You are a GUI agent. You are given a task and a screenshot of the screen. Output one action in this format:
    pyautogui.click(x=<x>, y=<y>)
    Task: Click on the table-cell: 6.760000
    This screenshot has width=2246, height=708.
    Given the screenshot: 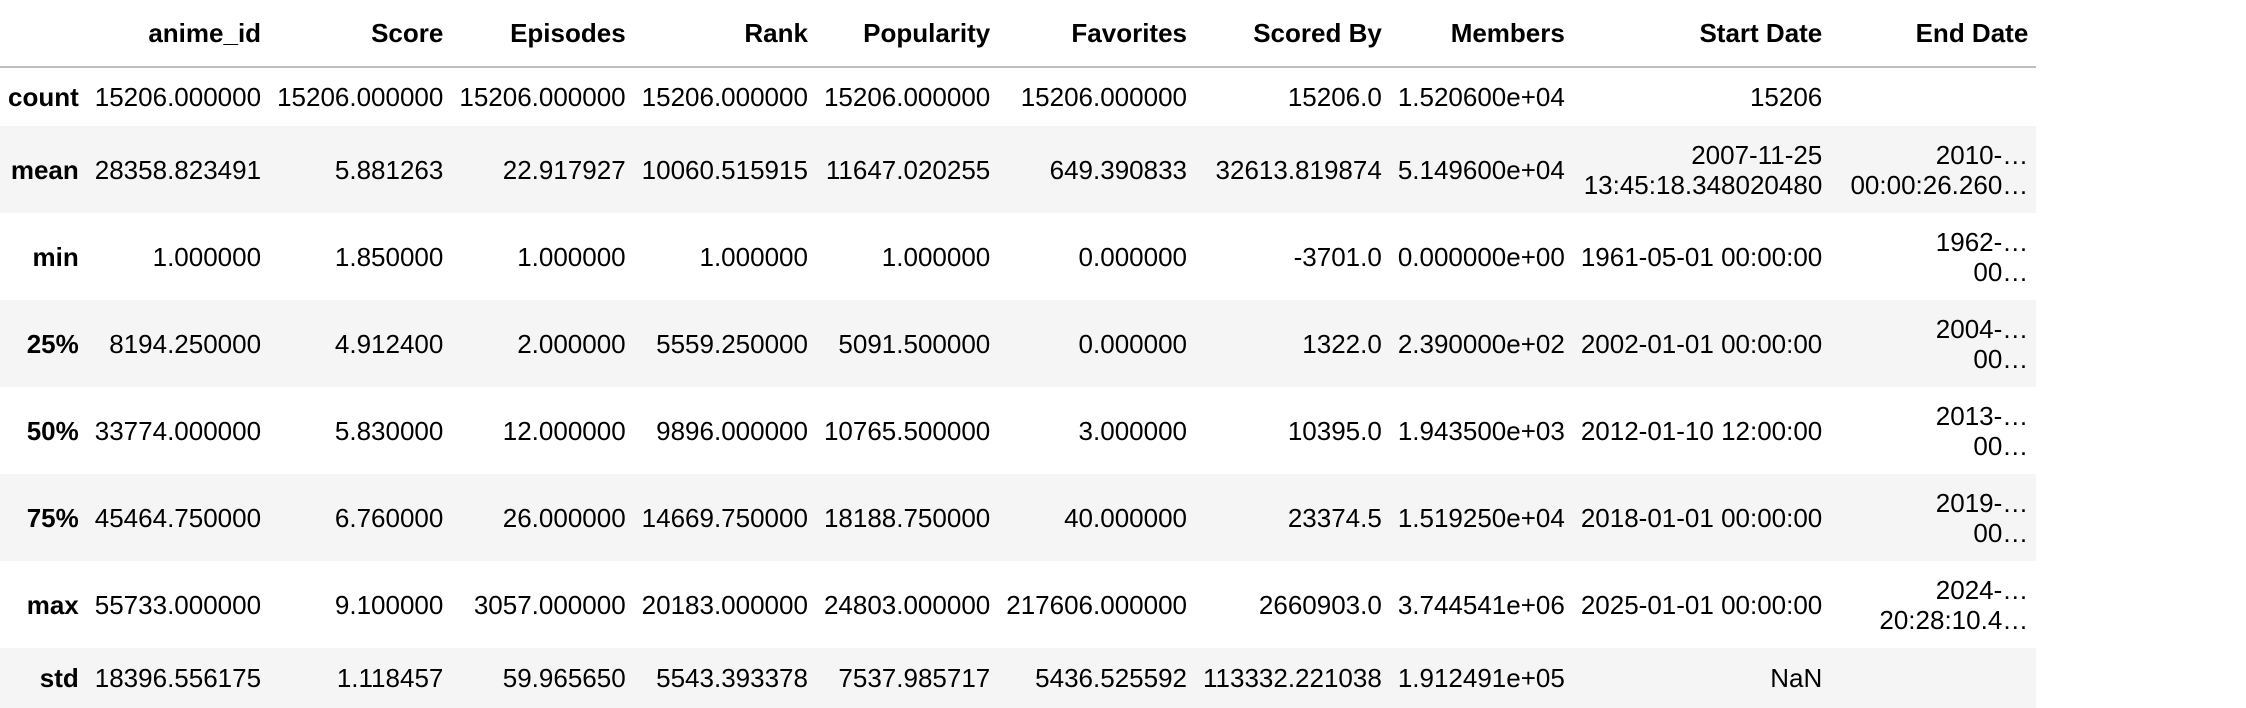 What is the action you would take?
    pyautogui.click(x=389, y=517)
    